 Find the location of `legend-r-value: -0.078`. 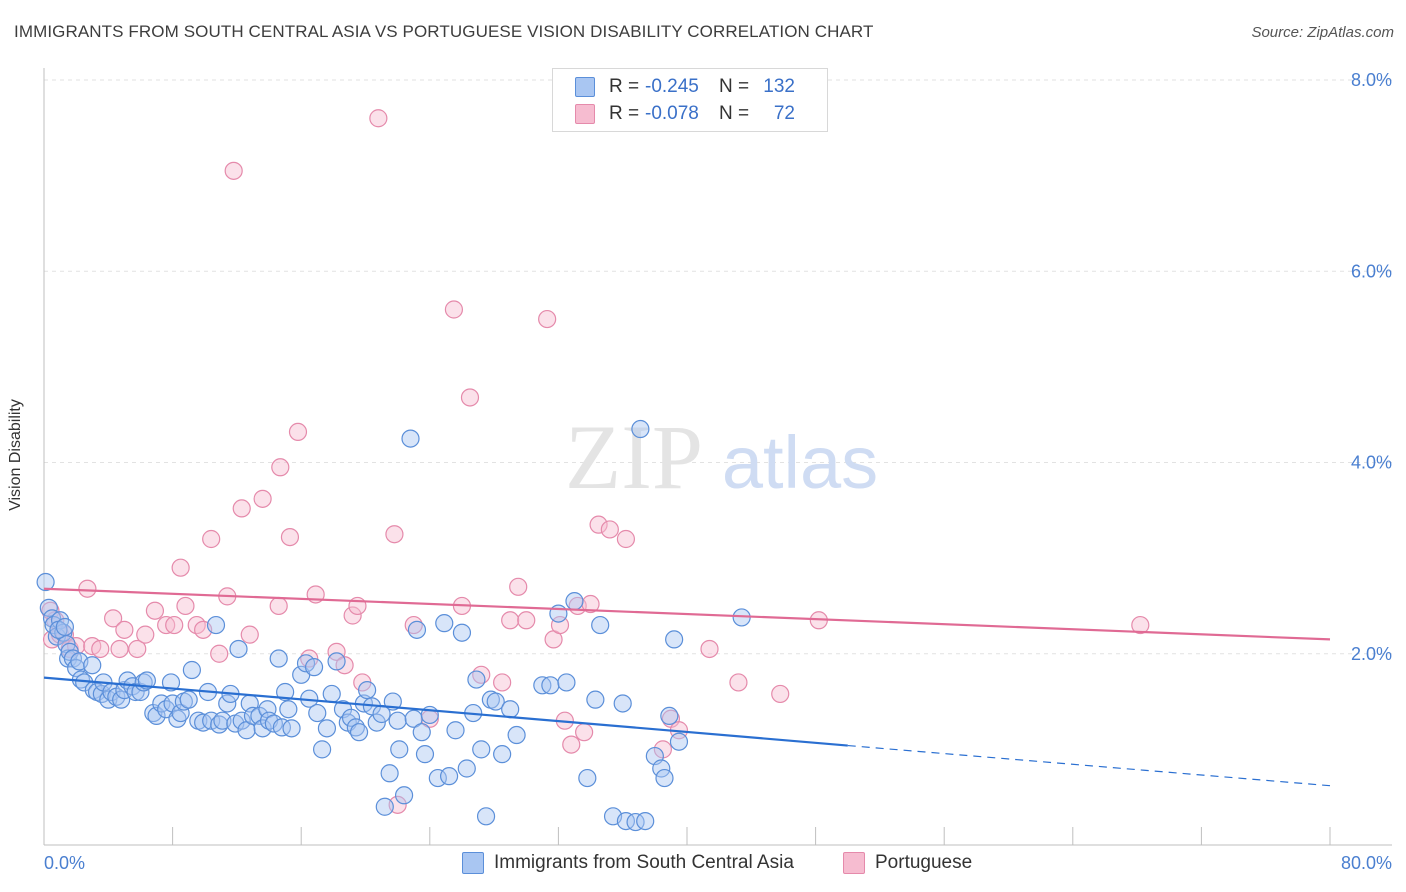

legend-r-value: -0.078 is located at coordinates (672, 113).